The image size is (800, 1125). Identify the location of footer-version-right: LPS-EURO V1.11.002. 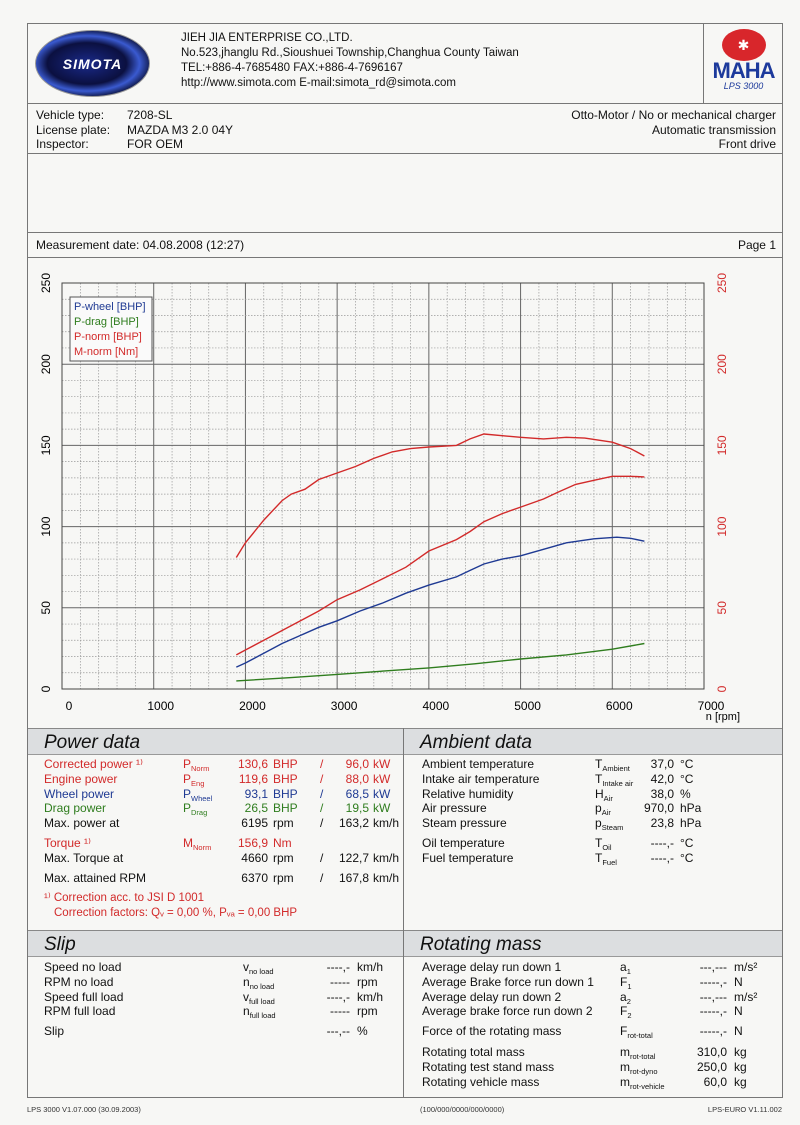
(744, 1109).